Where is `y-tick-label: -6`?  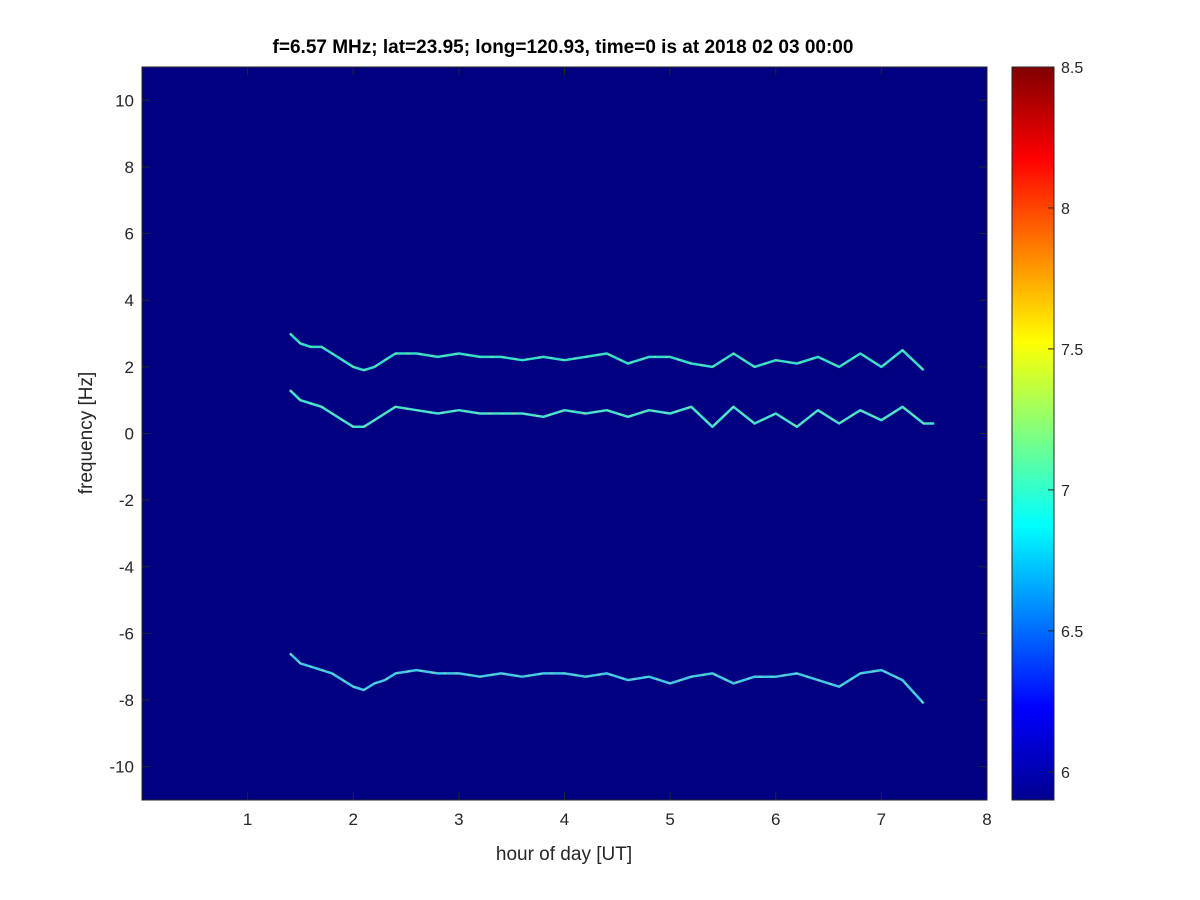
y-tick-label: -6 is located at coordinates (126, 633).